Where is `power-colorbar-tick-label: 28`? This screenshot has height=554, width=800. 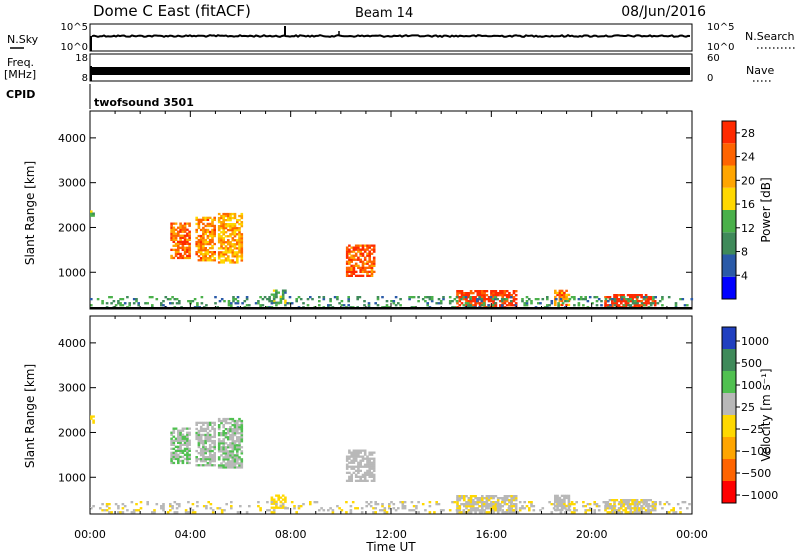 power-colorbar-tick-label: 28 is located at coordinates (748, 133).